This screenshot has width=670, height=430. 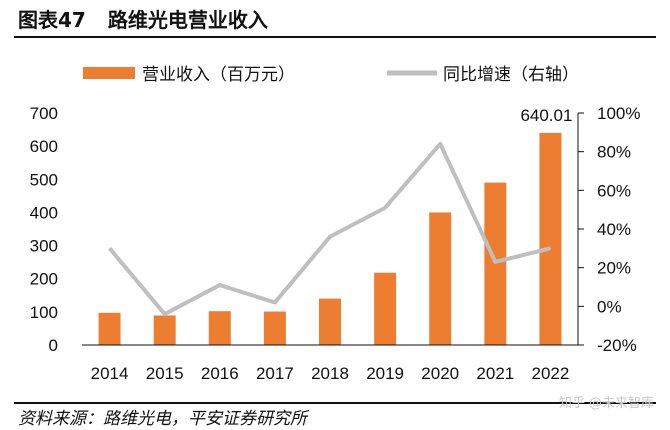 What do you see at coordinates (618, 113) in the screenshot?
I see `y-right-tick-label: 100%` at bounding box center [618, 113].